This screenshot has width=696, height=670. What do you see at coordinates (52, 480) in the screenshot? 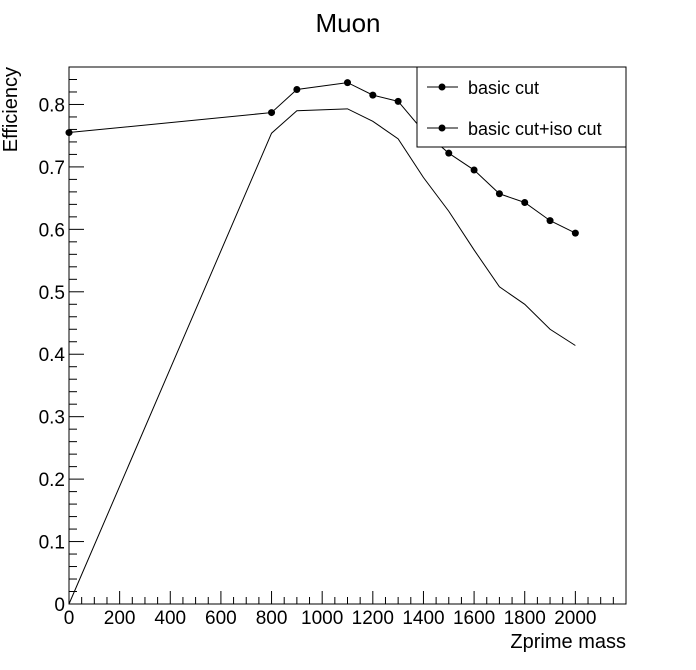
I see `y-tick-label: 0.2` at bounding box center [52, 480].